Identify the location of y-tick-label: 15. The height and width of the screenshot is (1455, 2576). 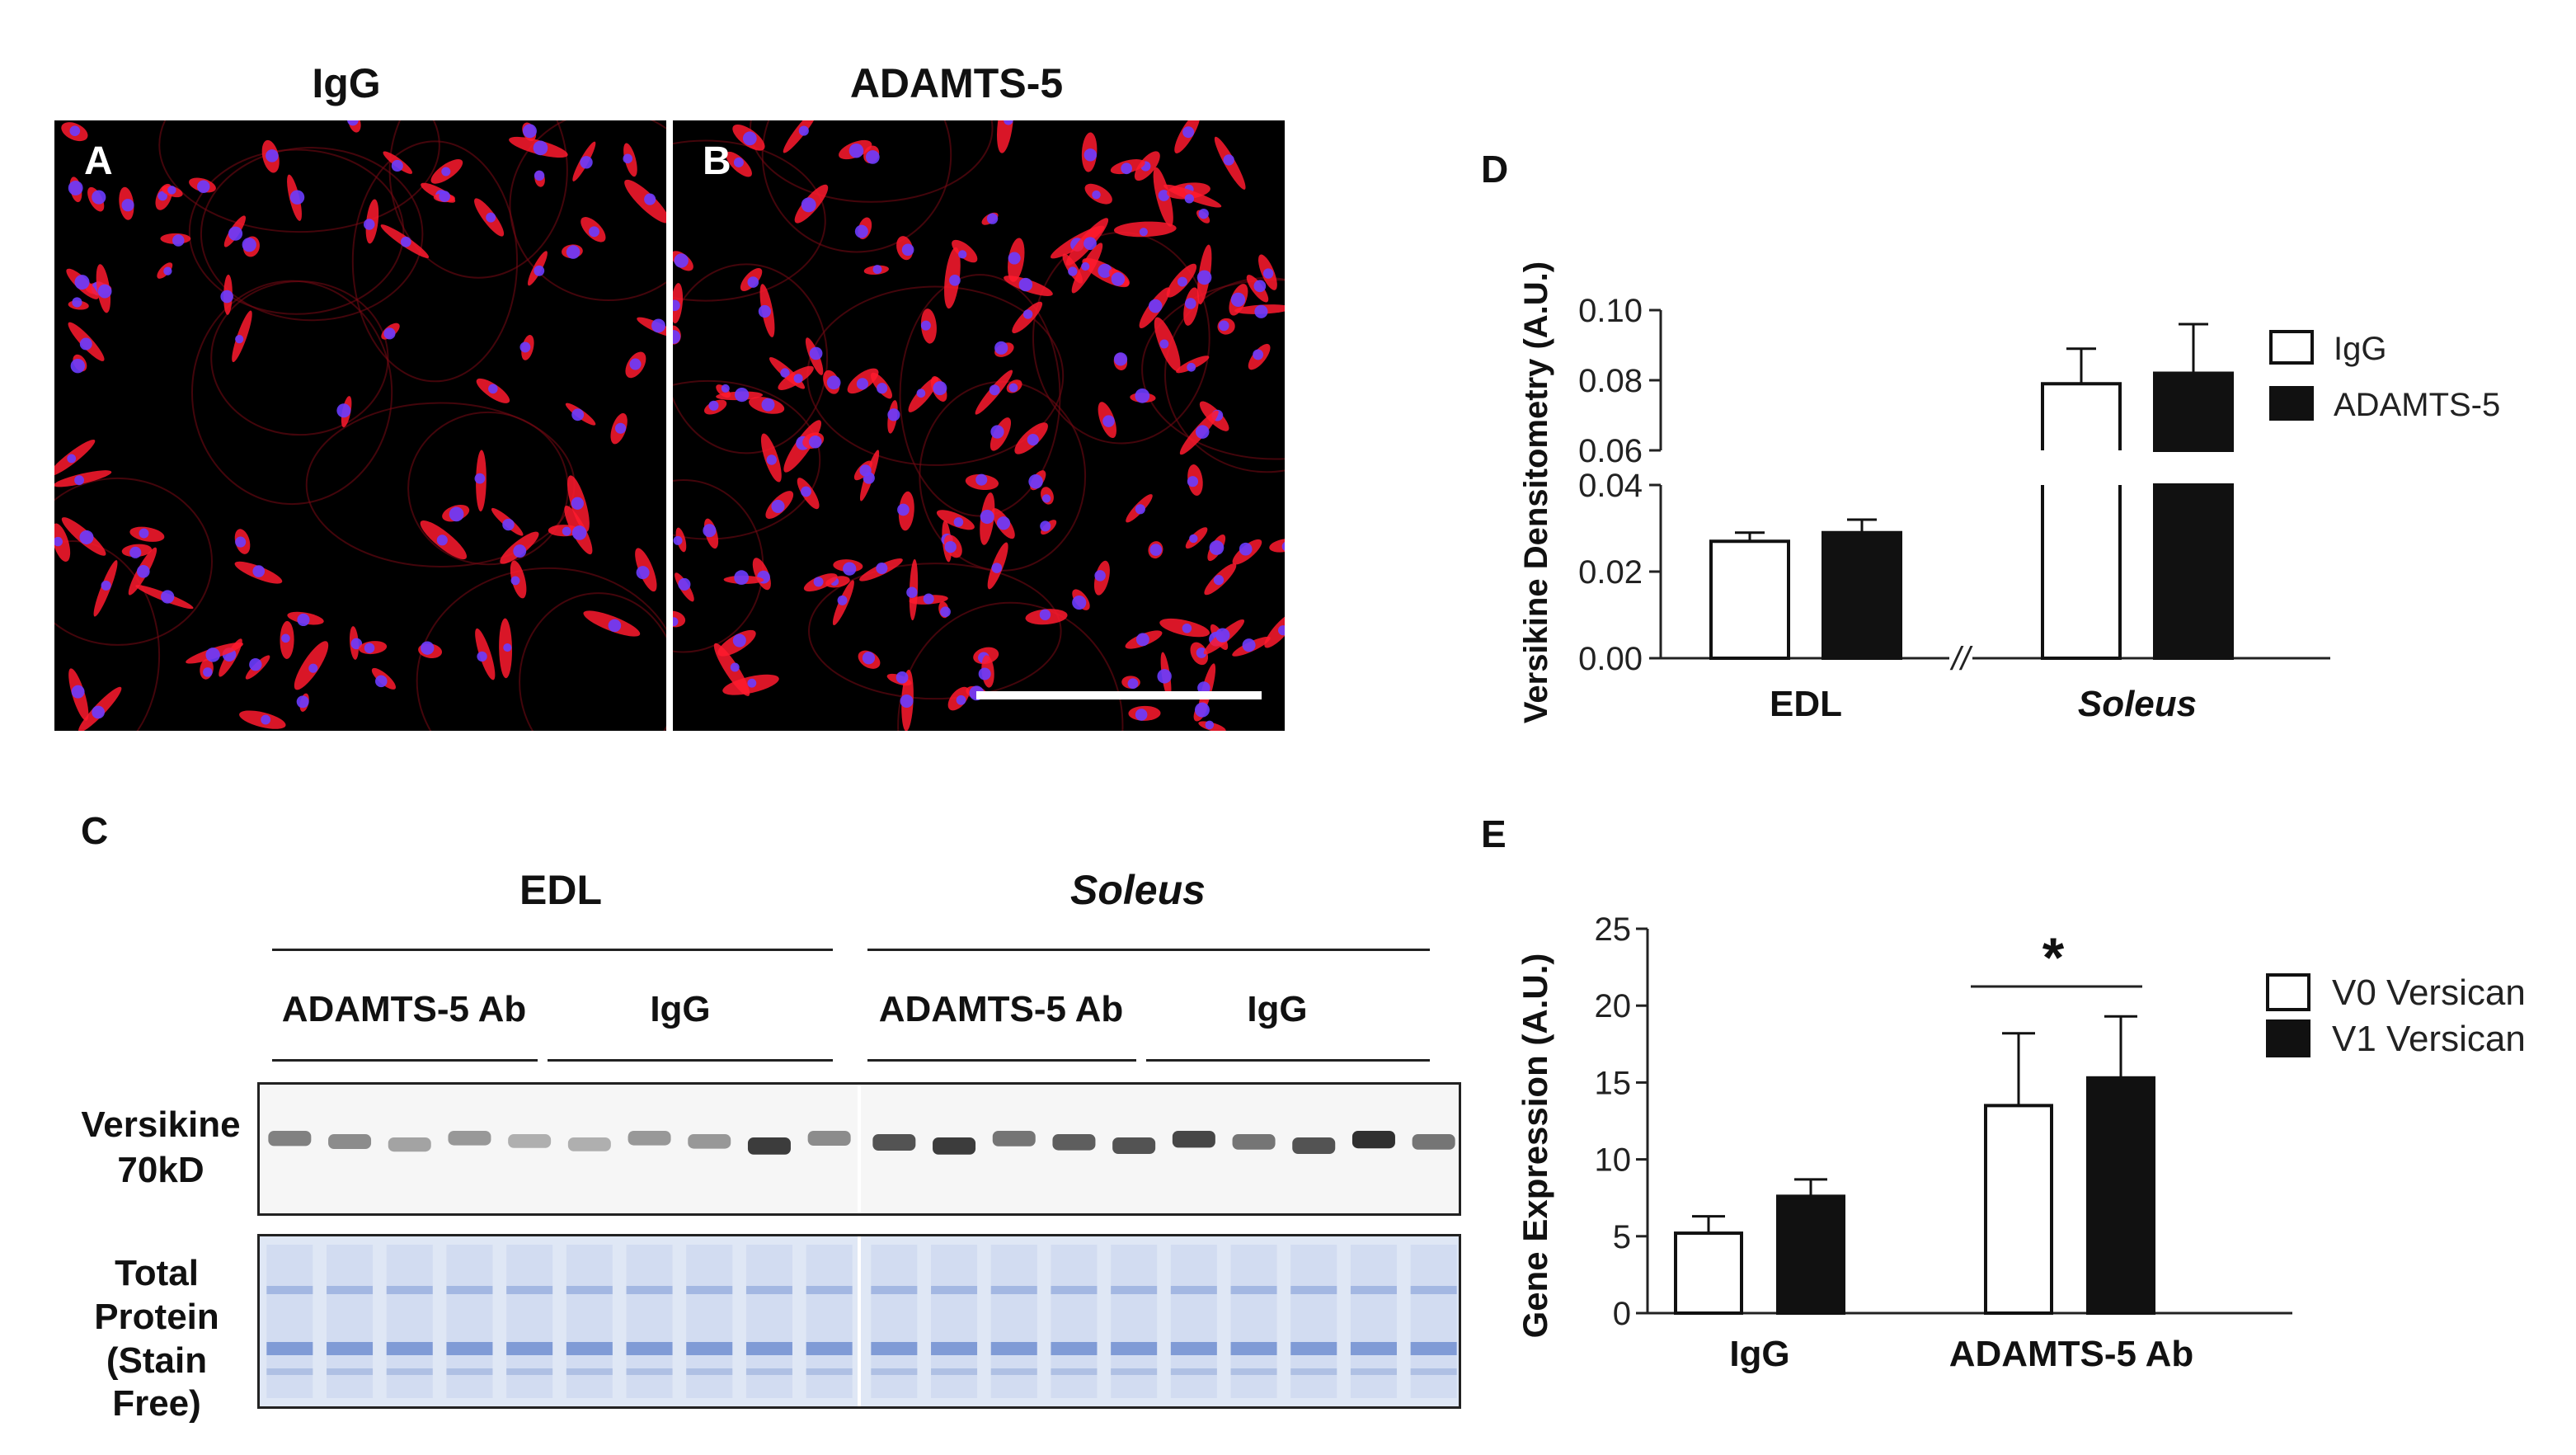
(1613, 1083).